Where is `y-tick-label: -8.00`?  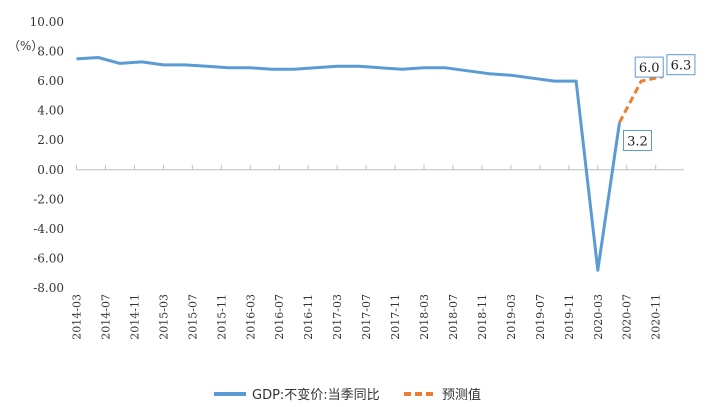 y-tick-label: -8.00 is located at coordinates (48, 288).